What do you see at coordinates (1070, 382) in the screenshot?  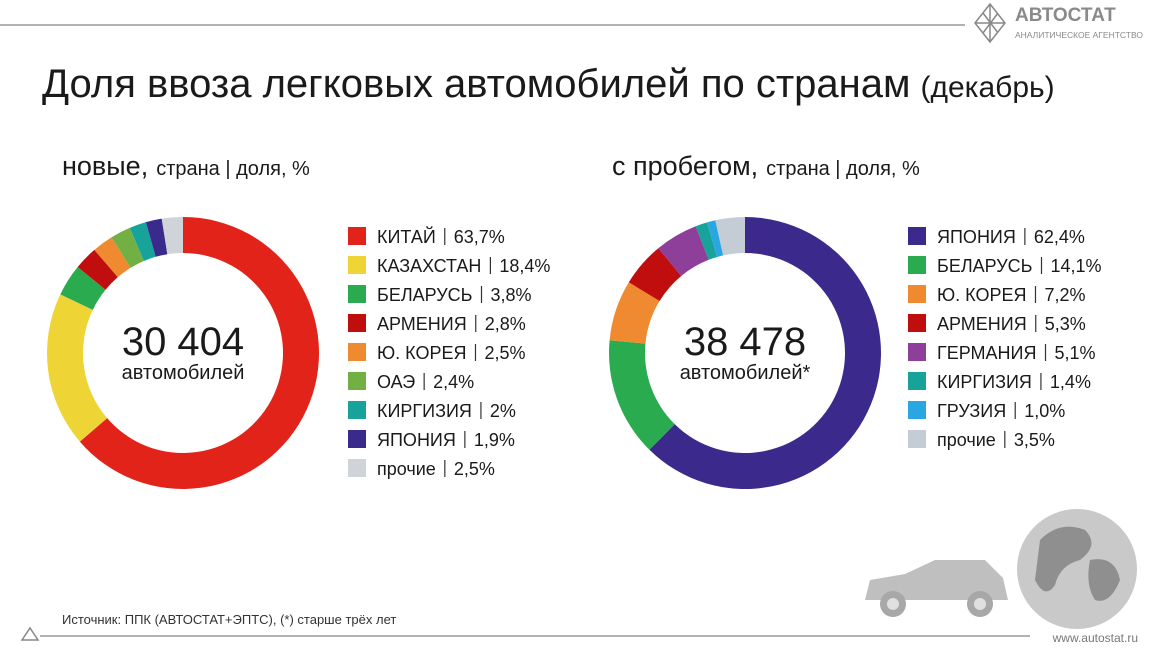 I see `legend-value: 1,4%` at bounding box center [1070, 382].